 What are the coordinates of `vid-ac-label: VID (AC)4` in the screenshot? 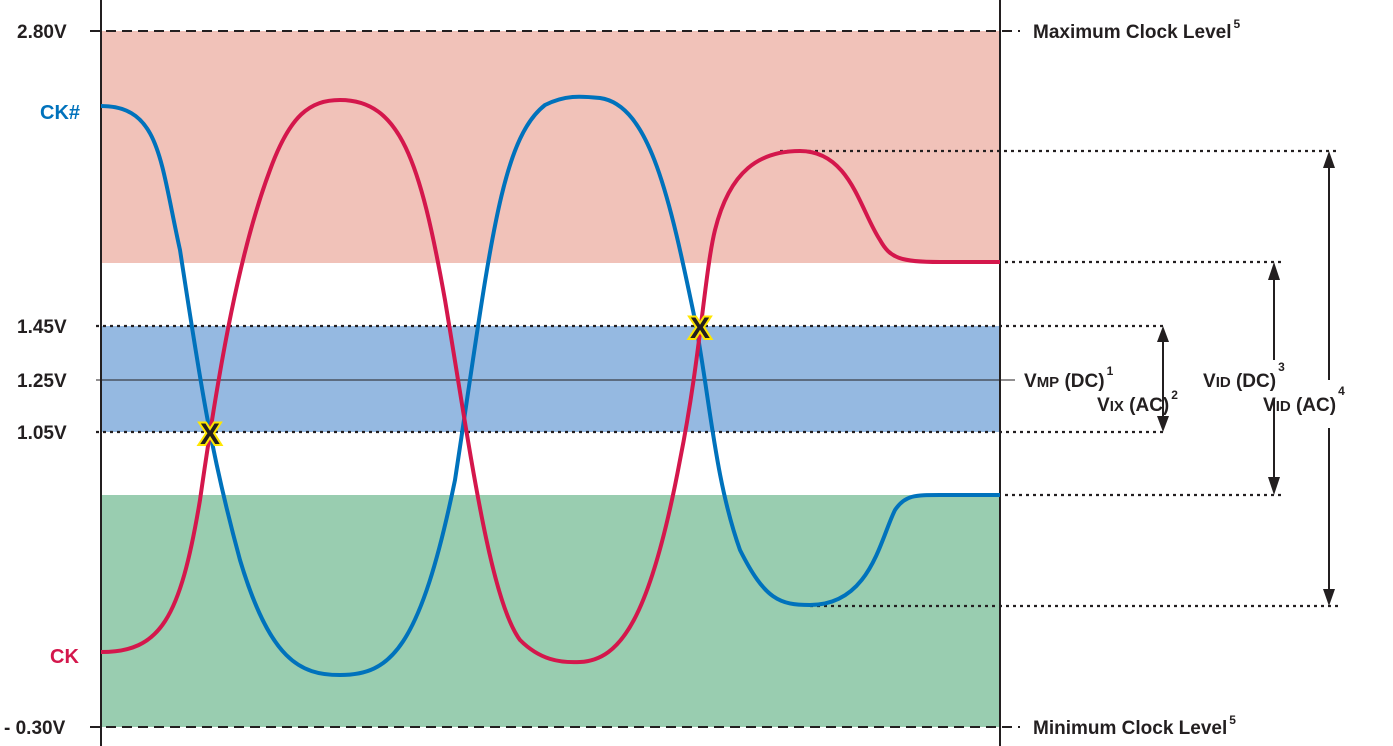 It's located at (1304, 400).